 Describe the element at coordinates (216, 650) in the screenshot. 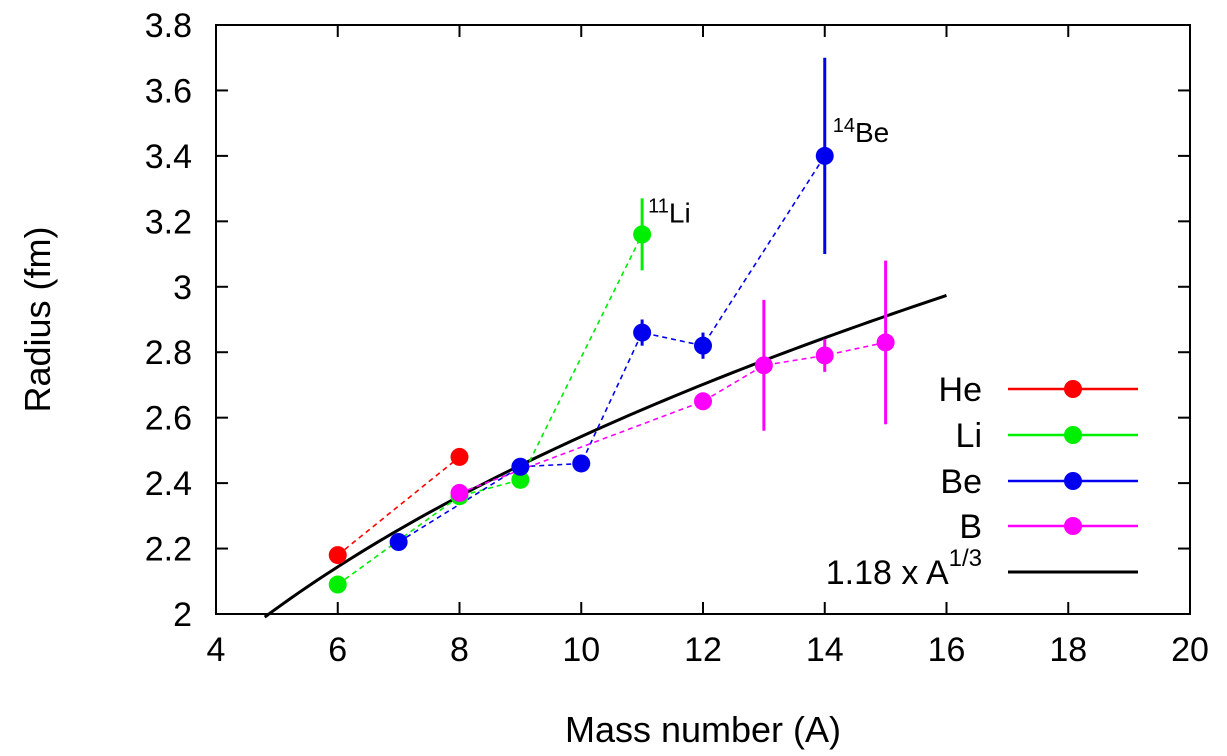

I see `x-tick-label: 4` at that location.